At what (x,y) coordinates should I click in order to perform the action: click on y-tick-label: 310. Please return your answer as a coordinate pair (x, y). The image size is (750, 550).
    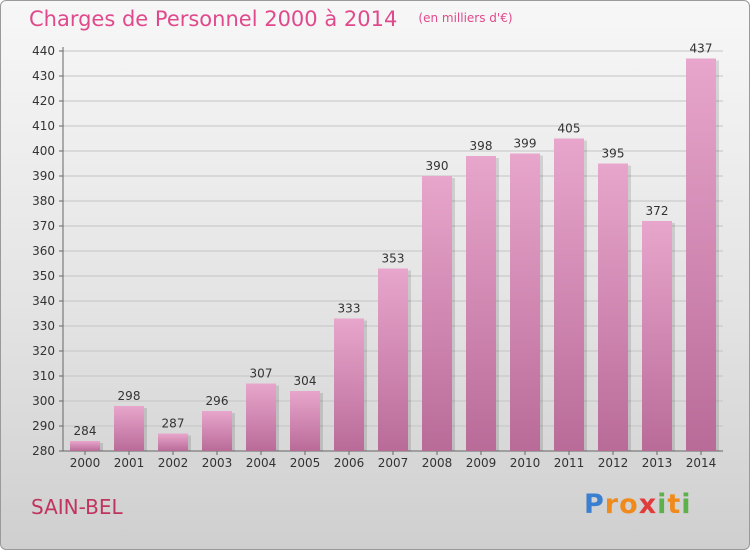
    Looking at the image, I should click on (43, 376).